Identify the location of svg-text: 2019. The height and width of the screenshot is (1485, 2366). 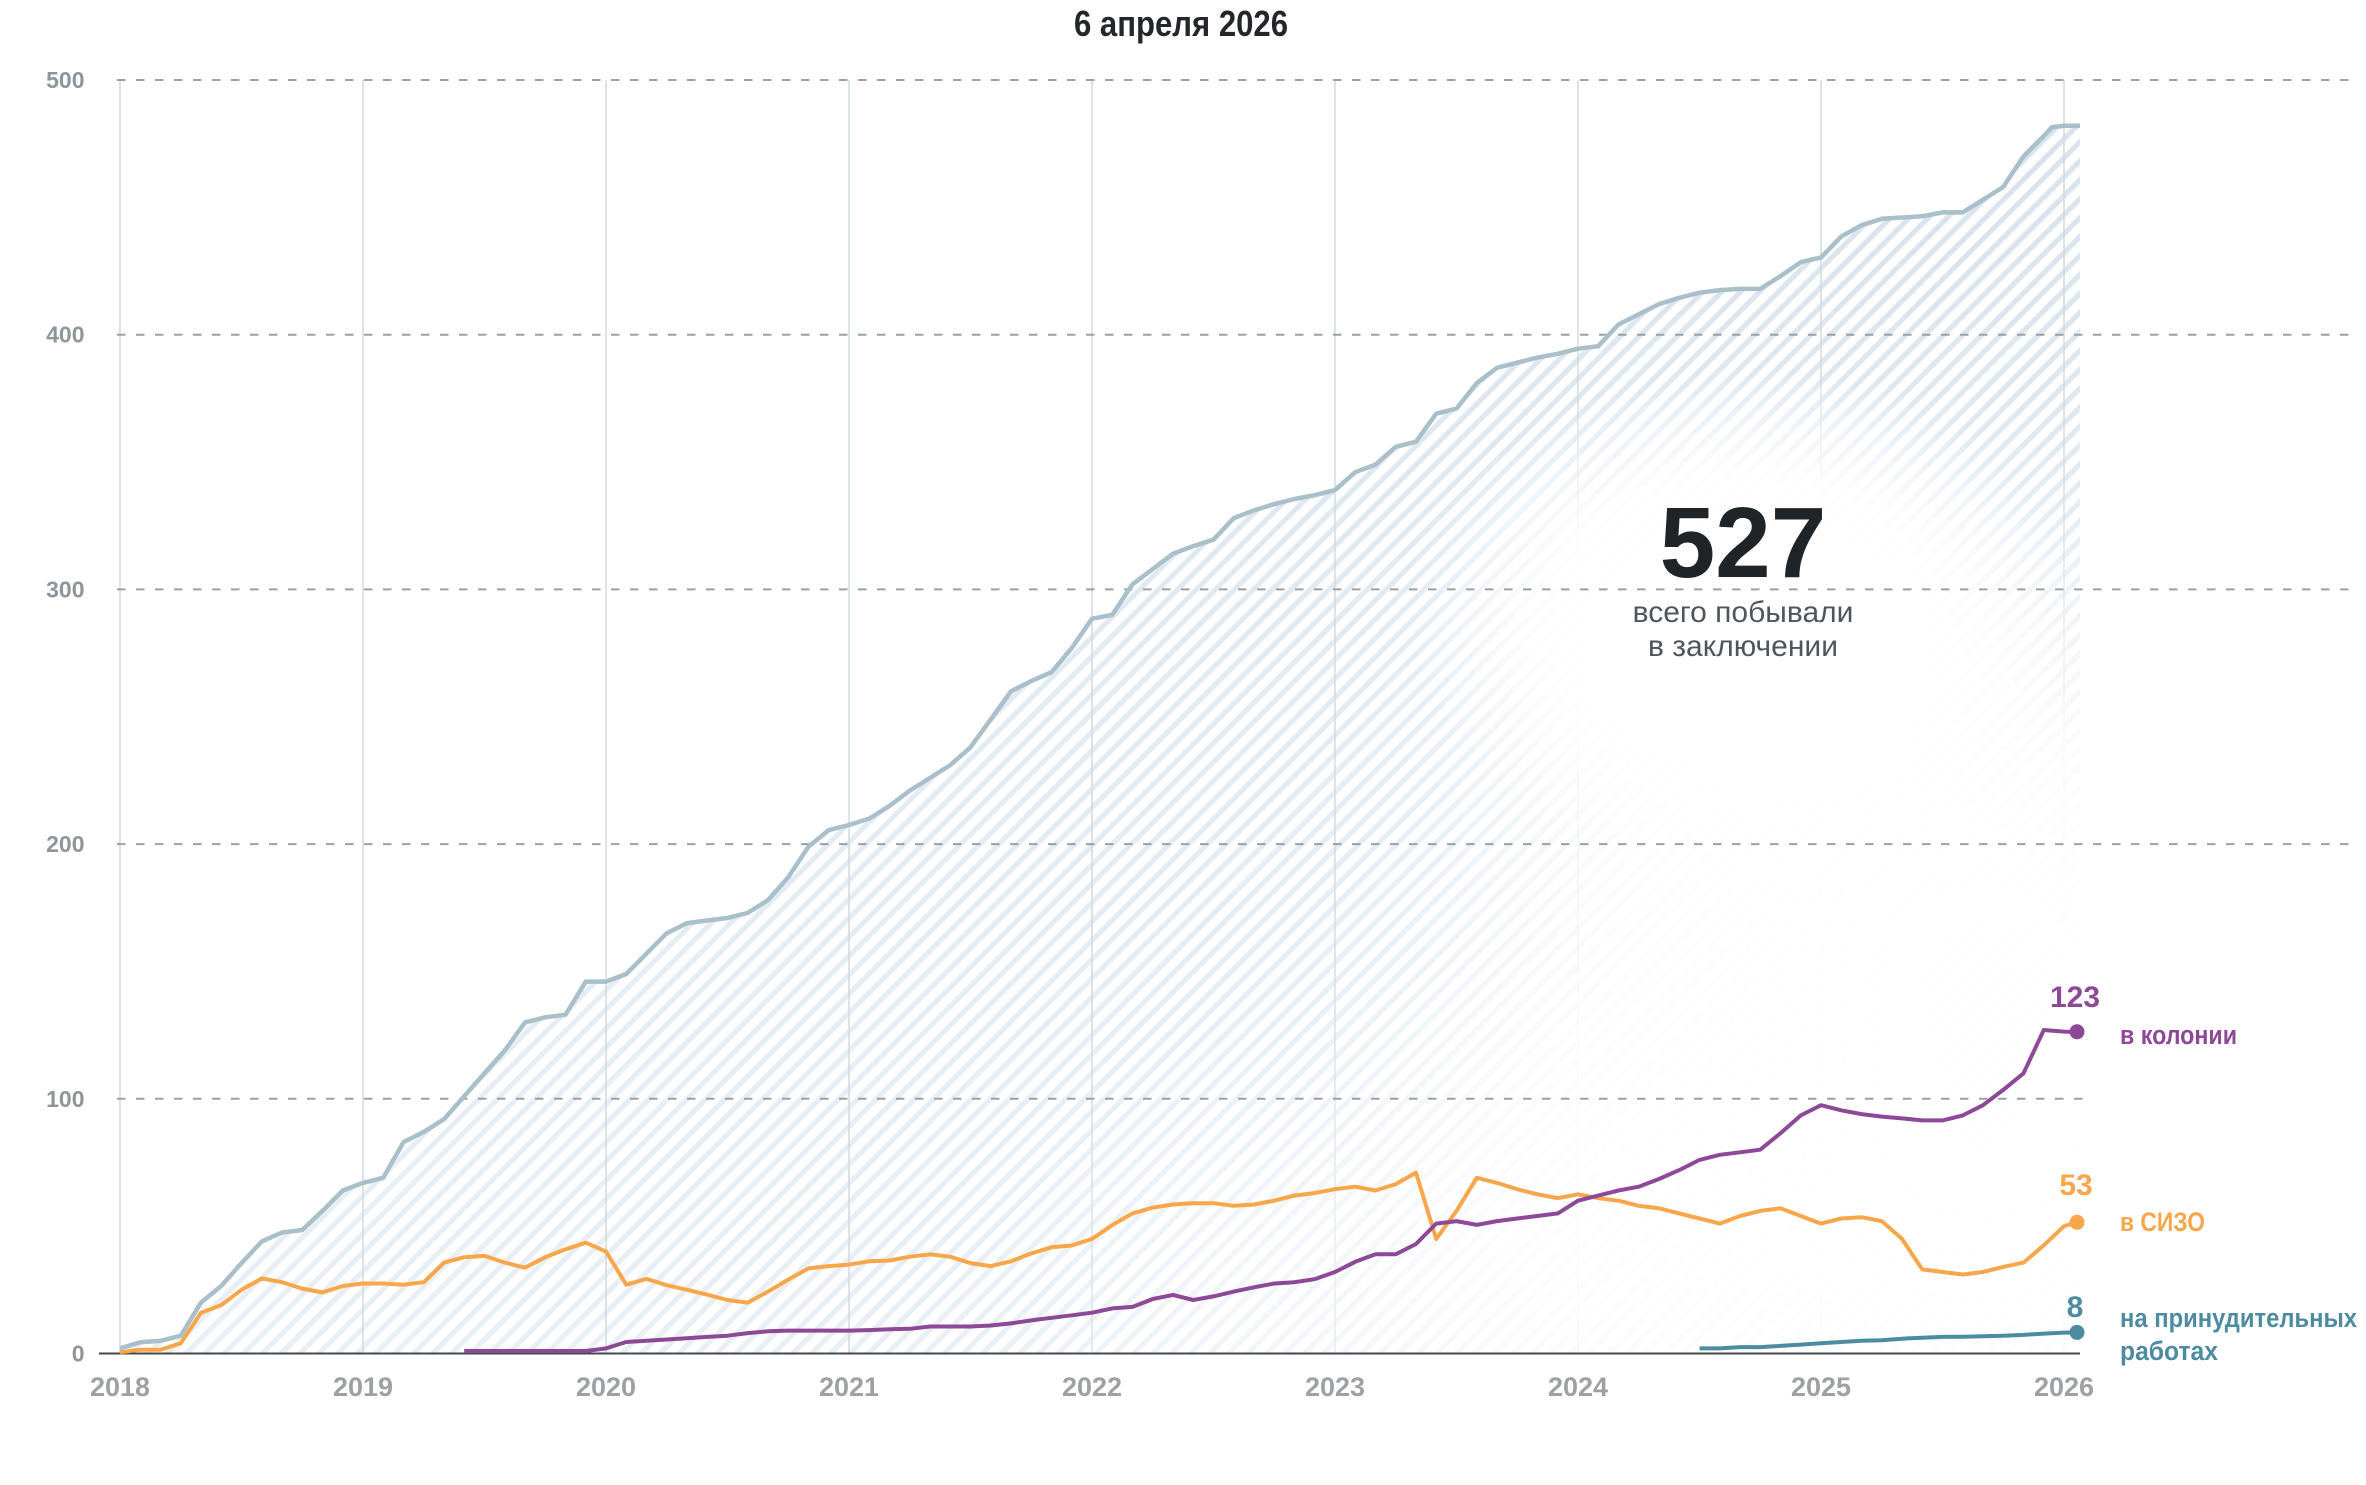
(363, 1387).